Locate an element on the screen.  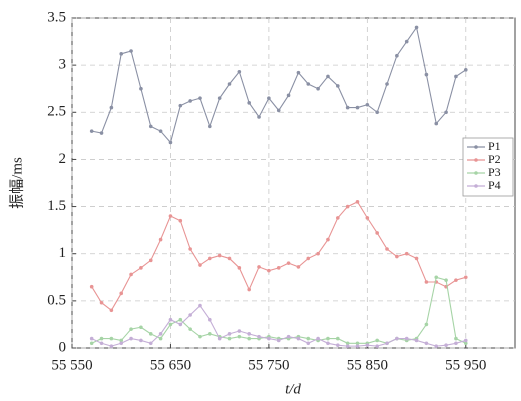
y-tick-label: 3 is located at coordinates (63, 65).